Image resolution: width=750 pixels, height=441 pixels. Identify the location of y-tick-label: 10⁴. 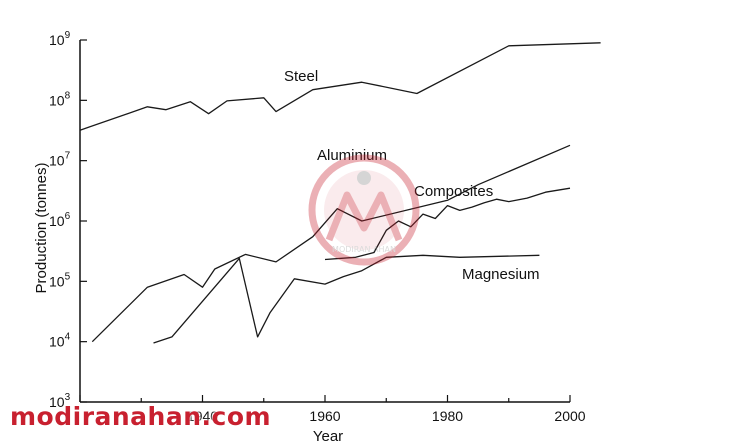
(60, 341).